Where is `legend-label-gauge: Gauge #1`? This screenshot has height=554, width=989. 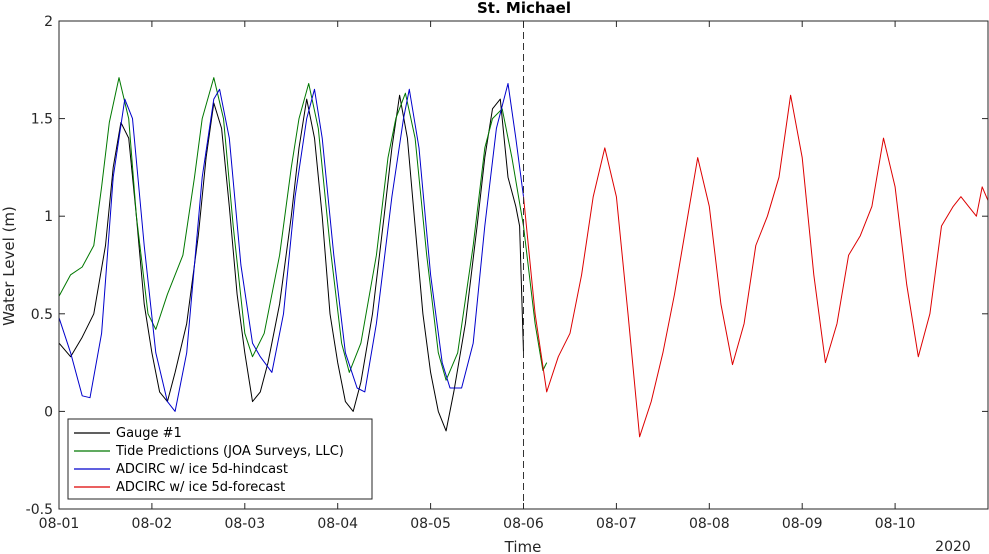 legend-label-gauge: Gauge #1 is located at coordinates (149, 433).